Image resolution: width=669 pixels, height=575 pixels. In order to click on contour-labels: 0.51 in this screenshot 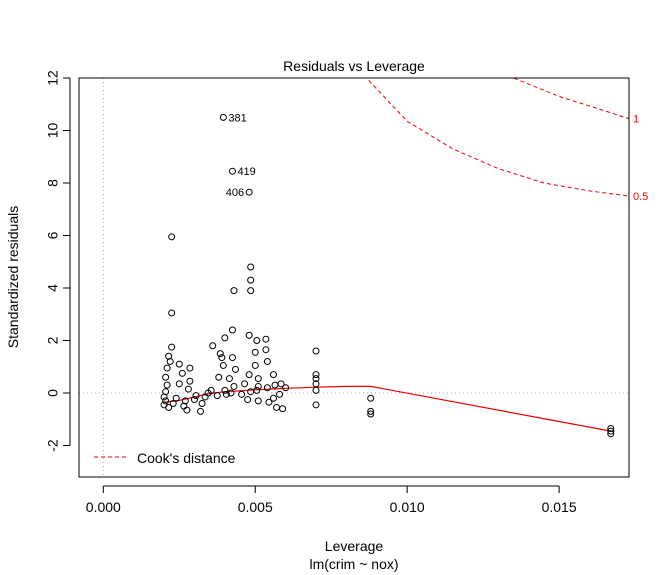, I will do `click(640, 158)`.